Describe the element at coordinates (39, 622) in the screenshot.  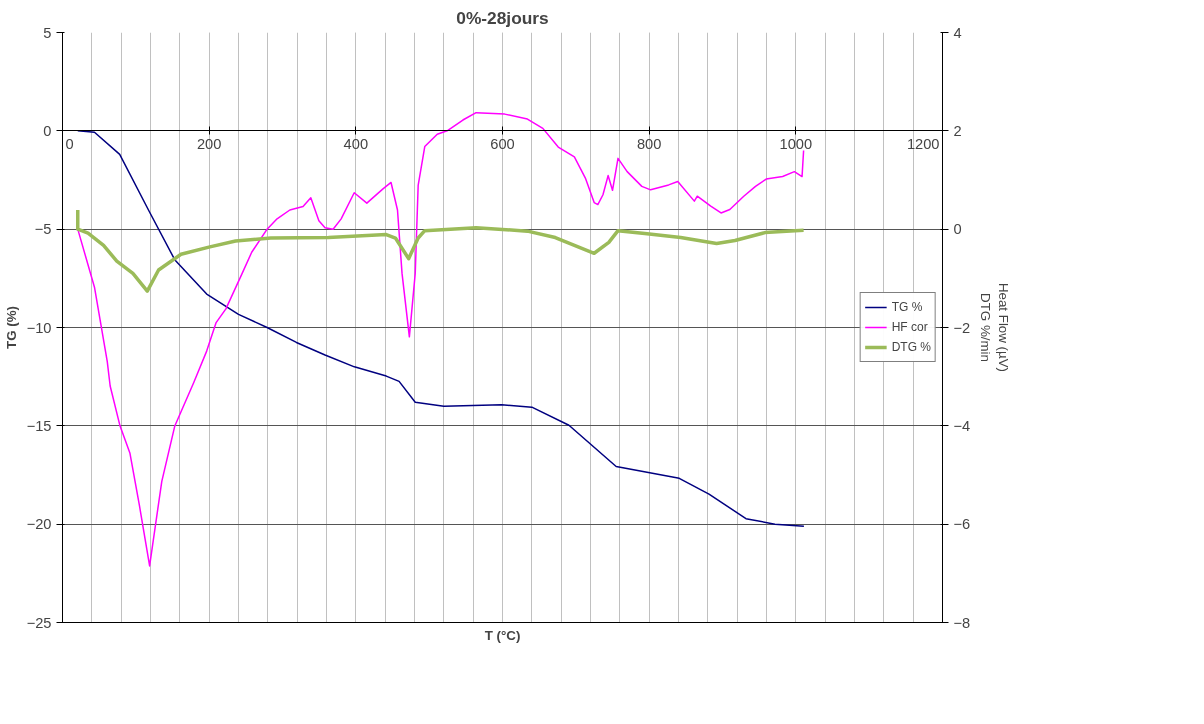
I see `y-tick-label: −25` at that location.